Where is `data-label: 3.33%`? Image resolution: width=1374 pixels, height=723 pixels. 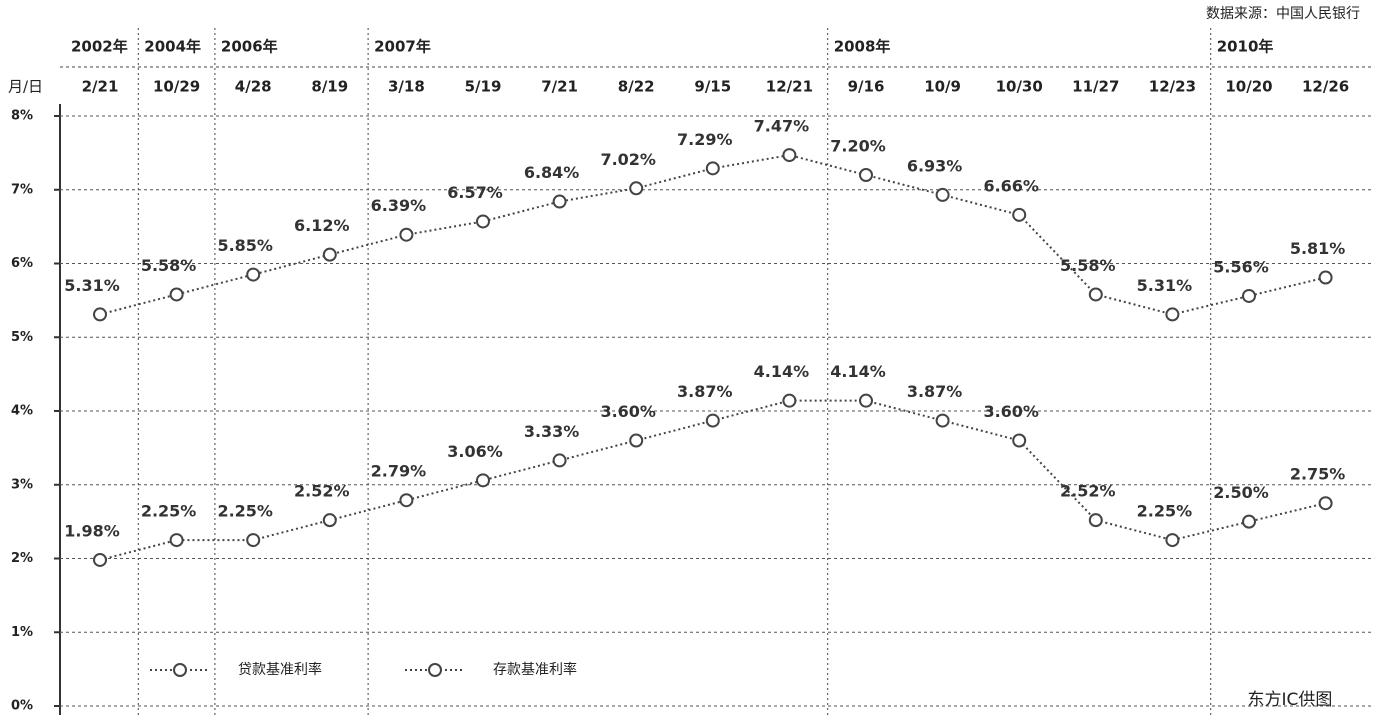
data-label: 3.33% is located at coordinates (552, 431).